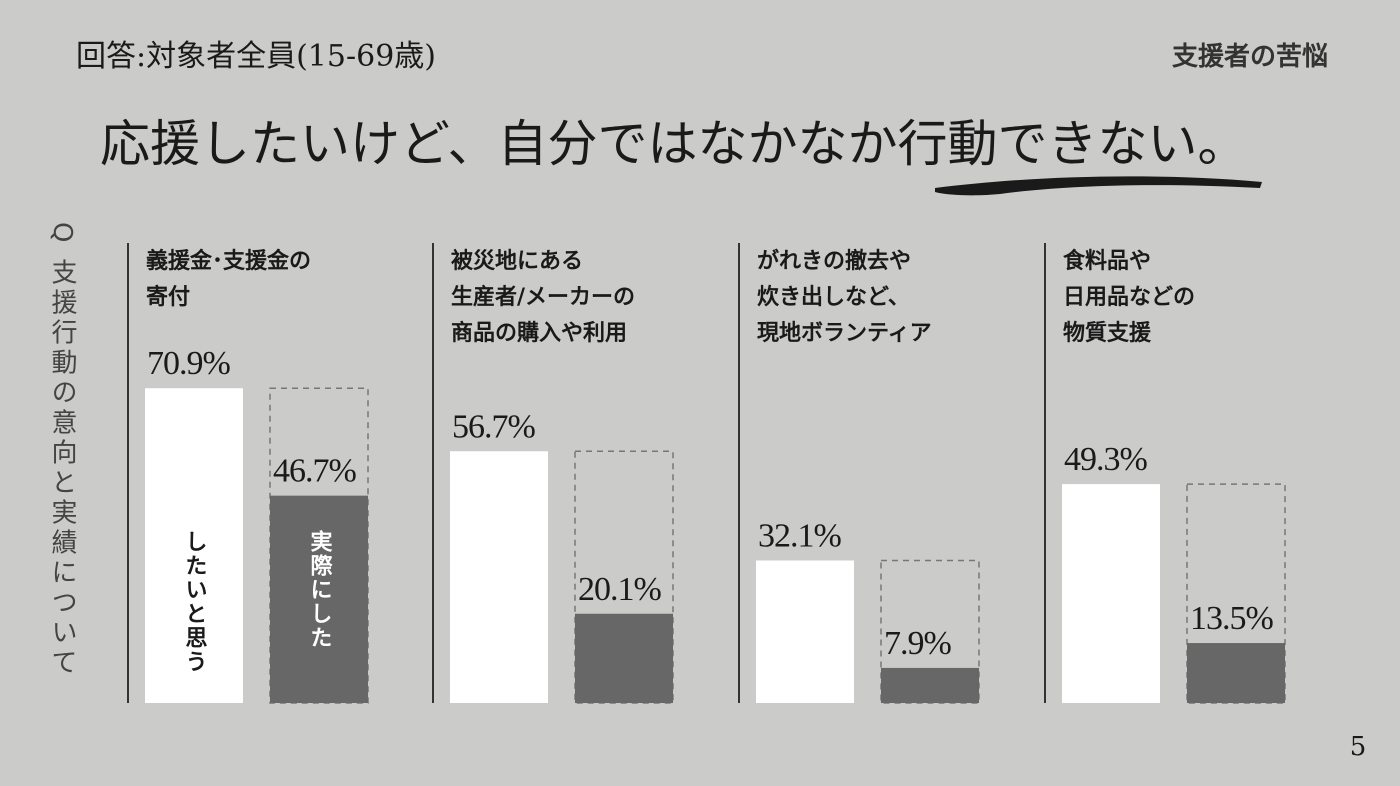 The image size is (1400, 786). I want to click on bar-label: 実際にした, so click(320, 589).